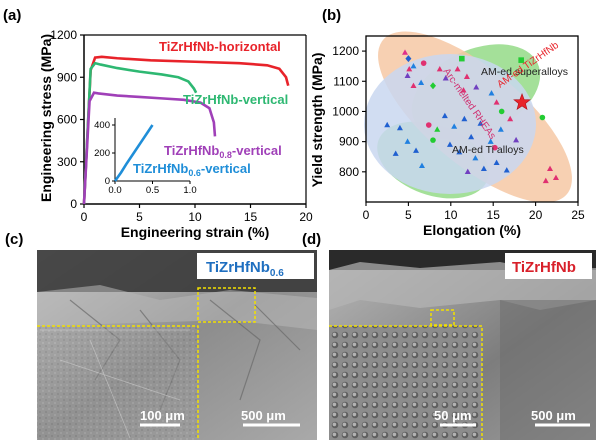 The image size is (603, 444). I want to click on scale-text-c-main: 500 μm, so click(263, 415).